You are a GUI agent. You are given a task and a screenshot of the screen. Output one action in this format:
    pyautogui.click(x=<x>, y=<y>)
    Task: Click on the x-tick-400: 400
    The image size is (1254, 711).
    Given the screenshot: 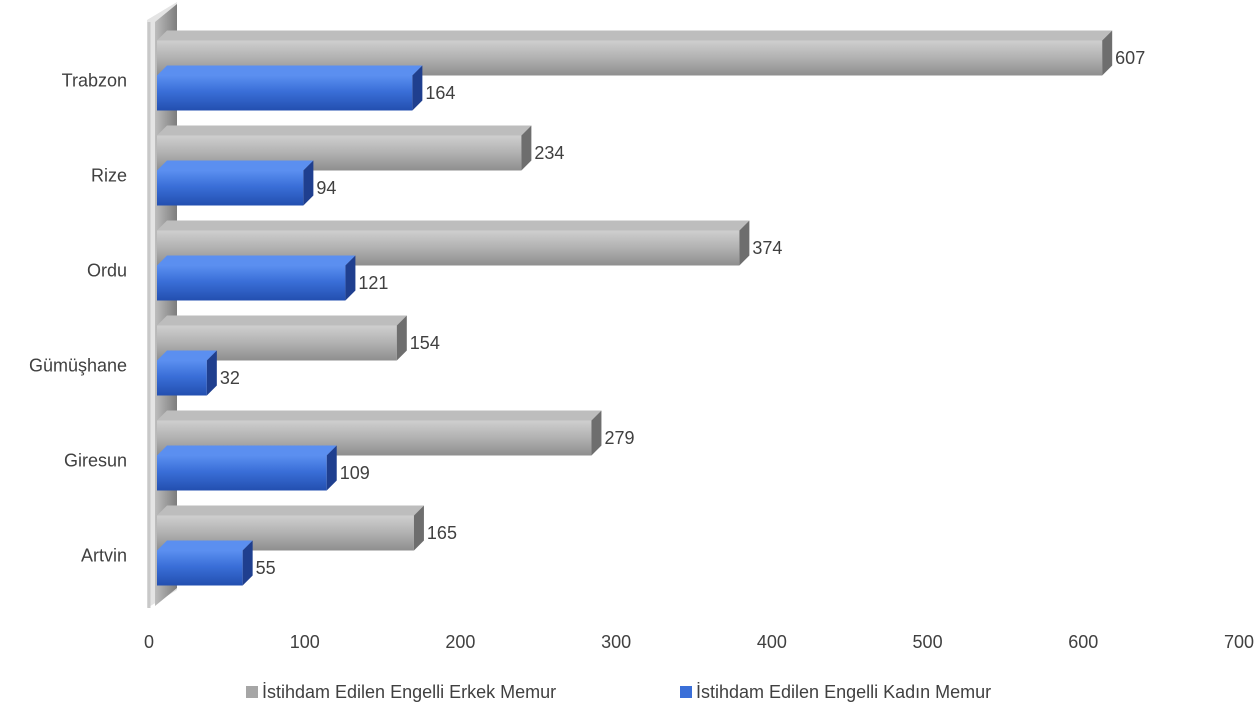 What is the action you would take?
    pyautogui.click(x=772, y=642)
    